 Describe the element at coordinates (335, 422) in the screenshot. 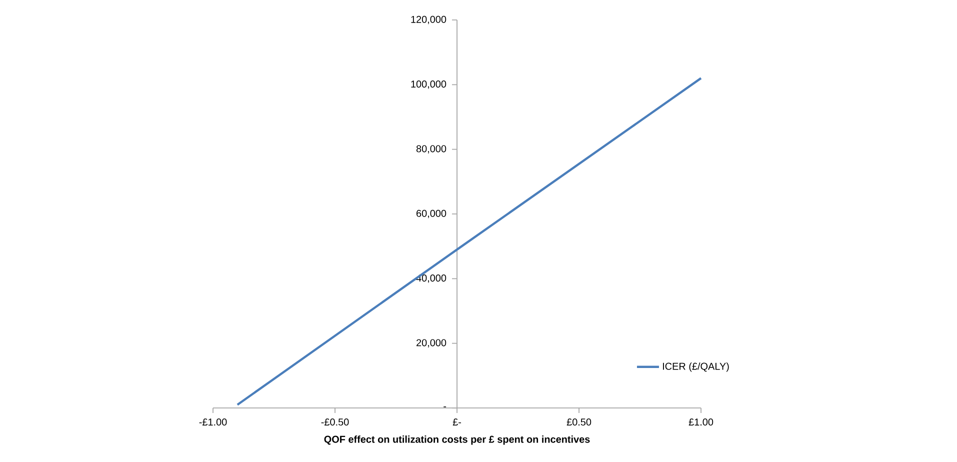

I see `x-tick-label: -£0.50` at that location.